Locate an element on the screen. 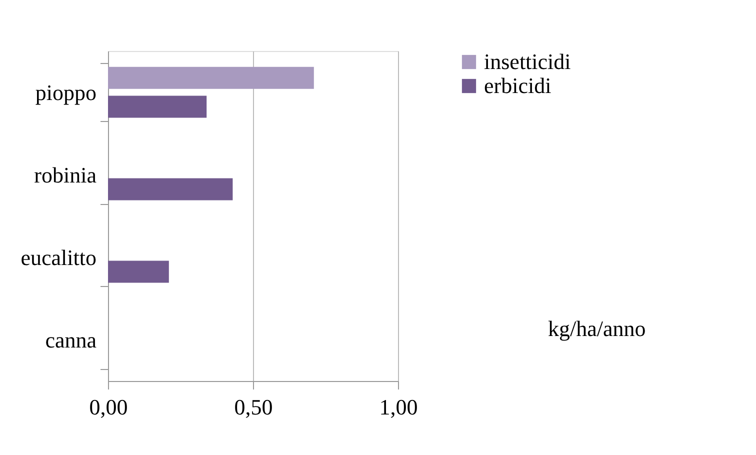  x-tick-label: 0,00 is located at coordinates (108, 407).